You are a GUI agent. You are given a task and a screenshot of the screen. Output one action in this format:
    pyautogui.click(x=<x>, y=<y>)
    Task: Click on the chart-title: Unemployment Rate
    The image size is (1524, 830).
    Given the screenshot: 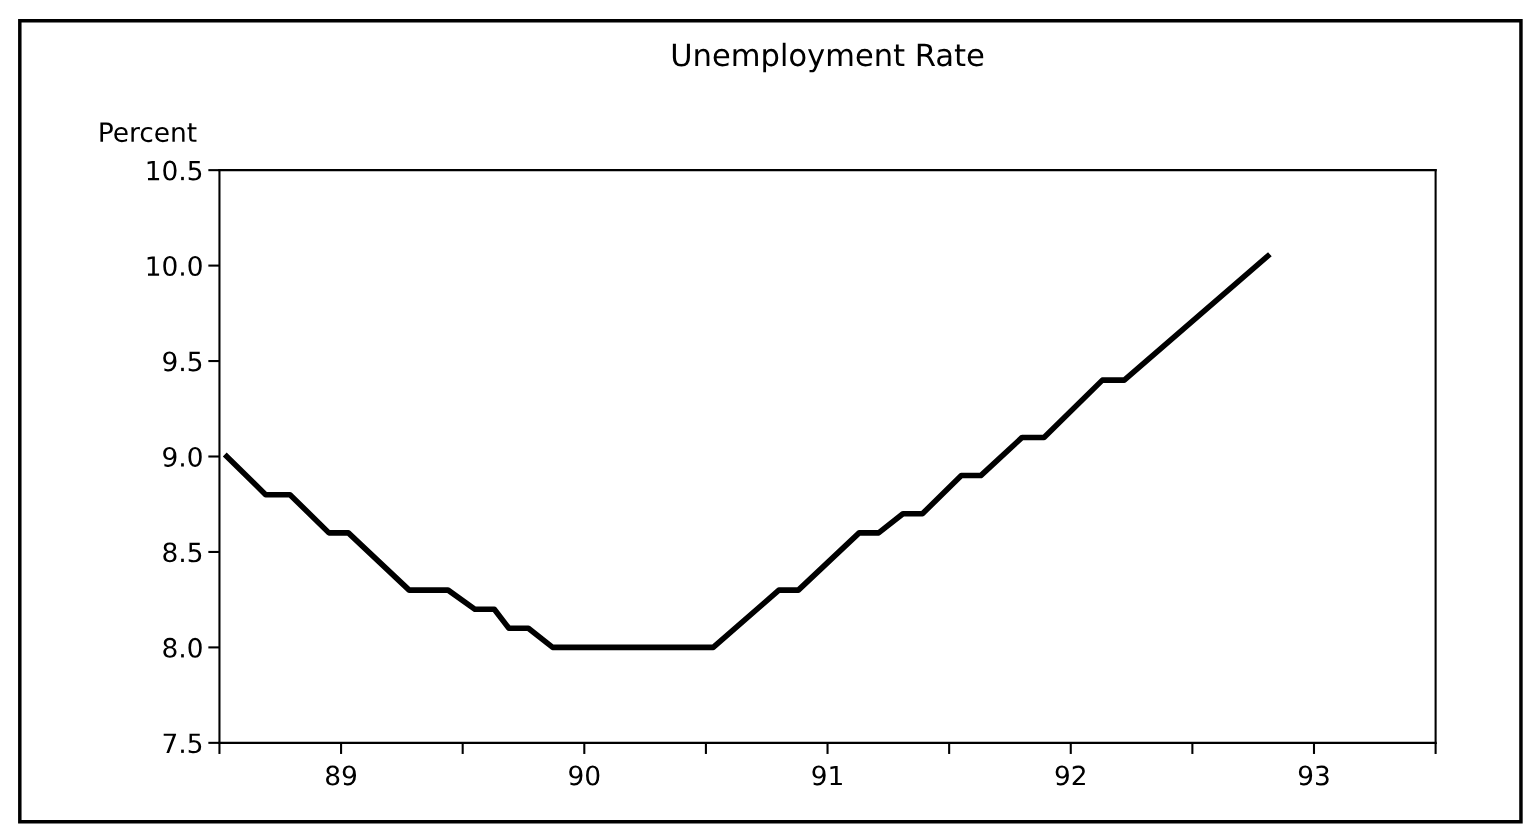 What is the action you would take?
    pyautogui.click(x=828, y=57)
    